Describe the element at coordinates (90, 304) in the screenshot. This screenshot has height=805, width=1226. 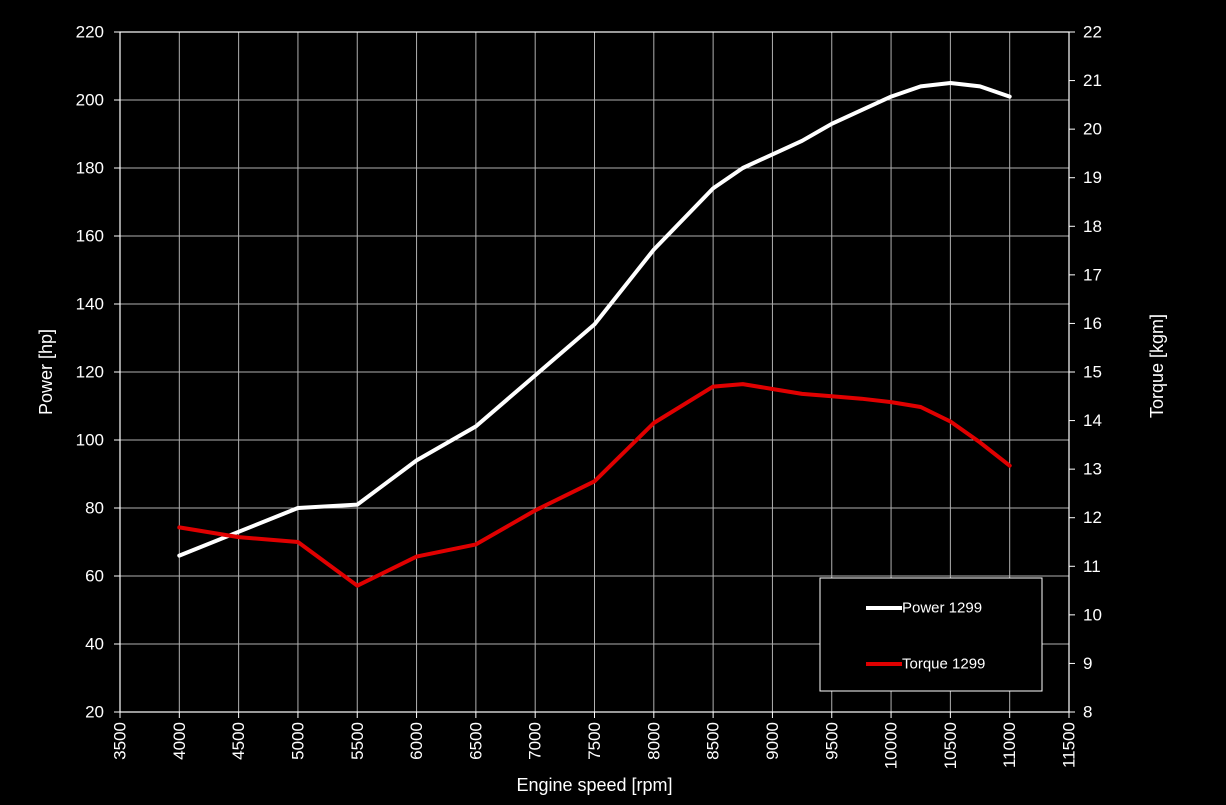
I see `y-tick-label: 140` at that location.